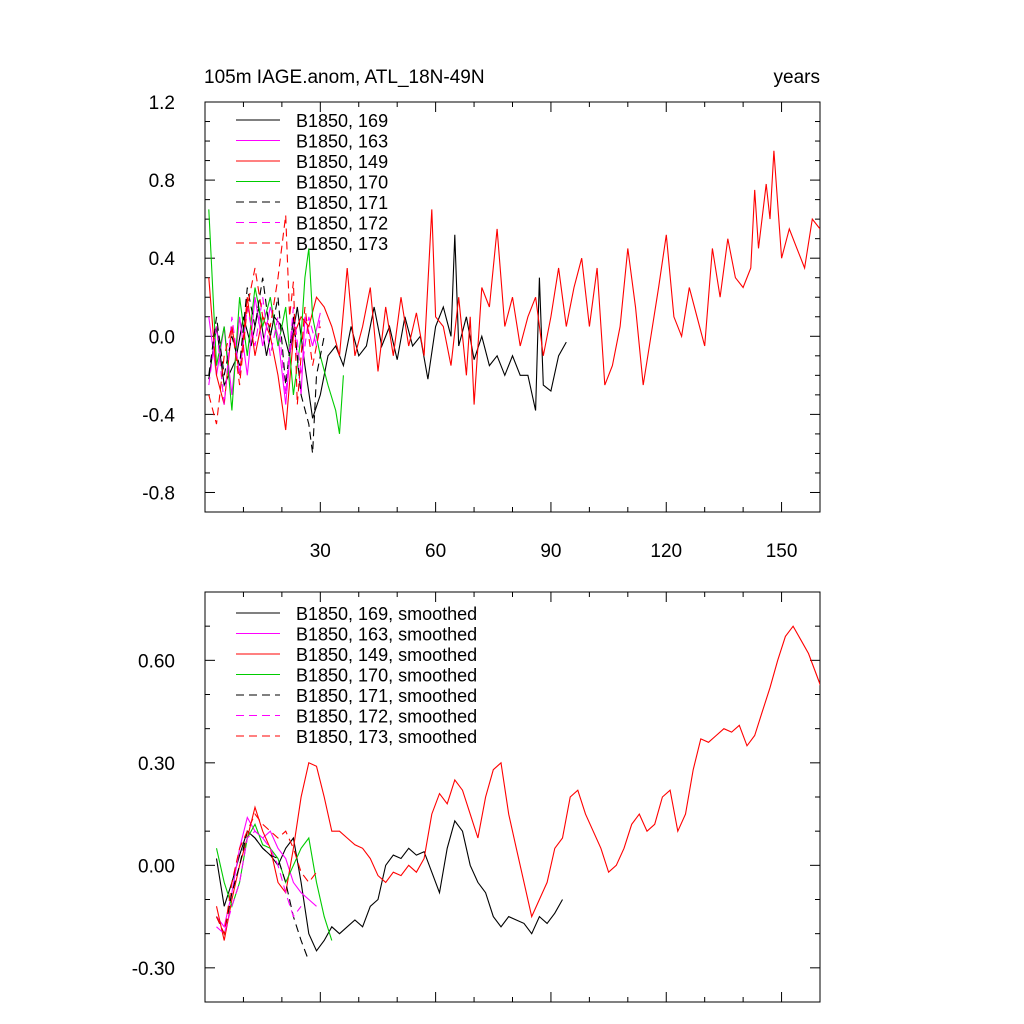 Image resolution: width=1024 pixels, height=1024 pixels. What do you see at coordinates (386, 676) in the screenshot?
I see `bottom-legend-label: B1850, 170, smoothed` at bounding box center [386, 676].